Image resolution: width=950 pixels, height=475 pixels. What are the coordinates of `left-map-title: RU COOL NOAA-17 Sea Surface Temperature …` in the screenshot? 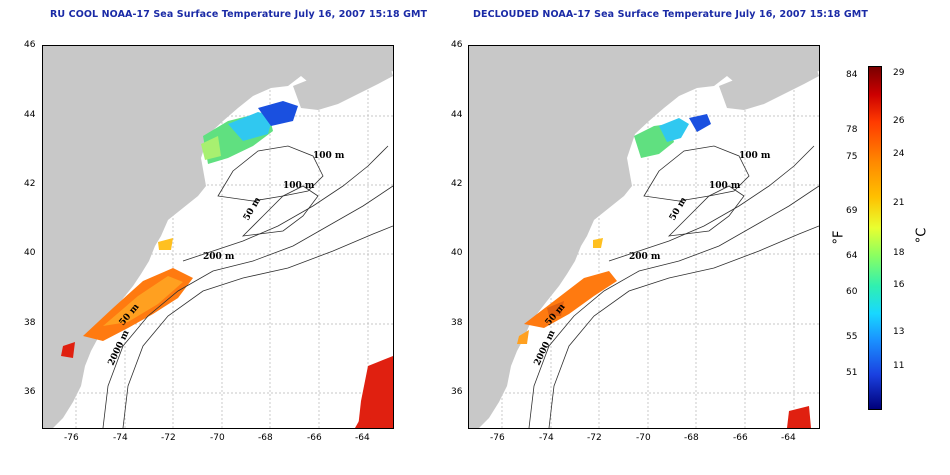 It's located at (239, 14).